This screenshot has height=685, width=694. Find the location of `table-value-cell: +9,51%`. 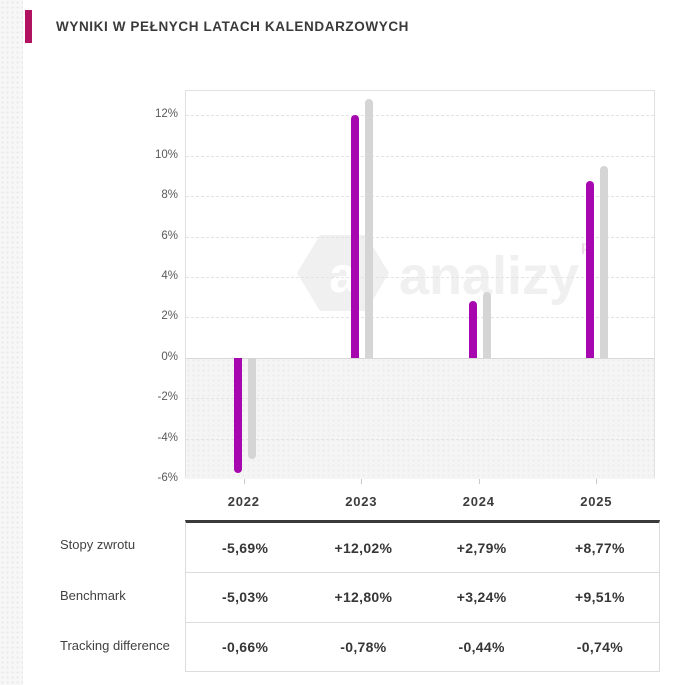

table-value-cell: +9,51% is located at coordinates (600, 597).